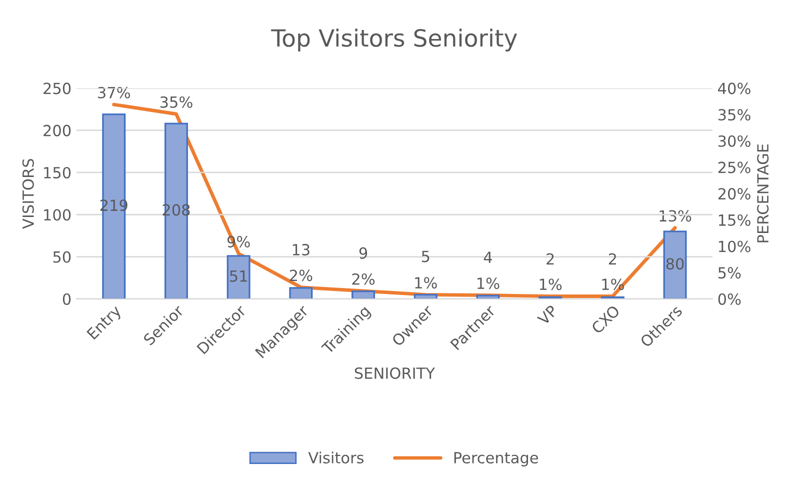  I want to click on chart-title: Top Visitors Seniority, so click(394, 40).